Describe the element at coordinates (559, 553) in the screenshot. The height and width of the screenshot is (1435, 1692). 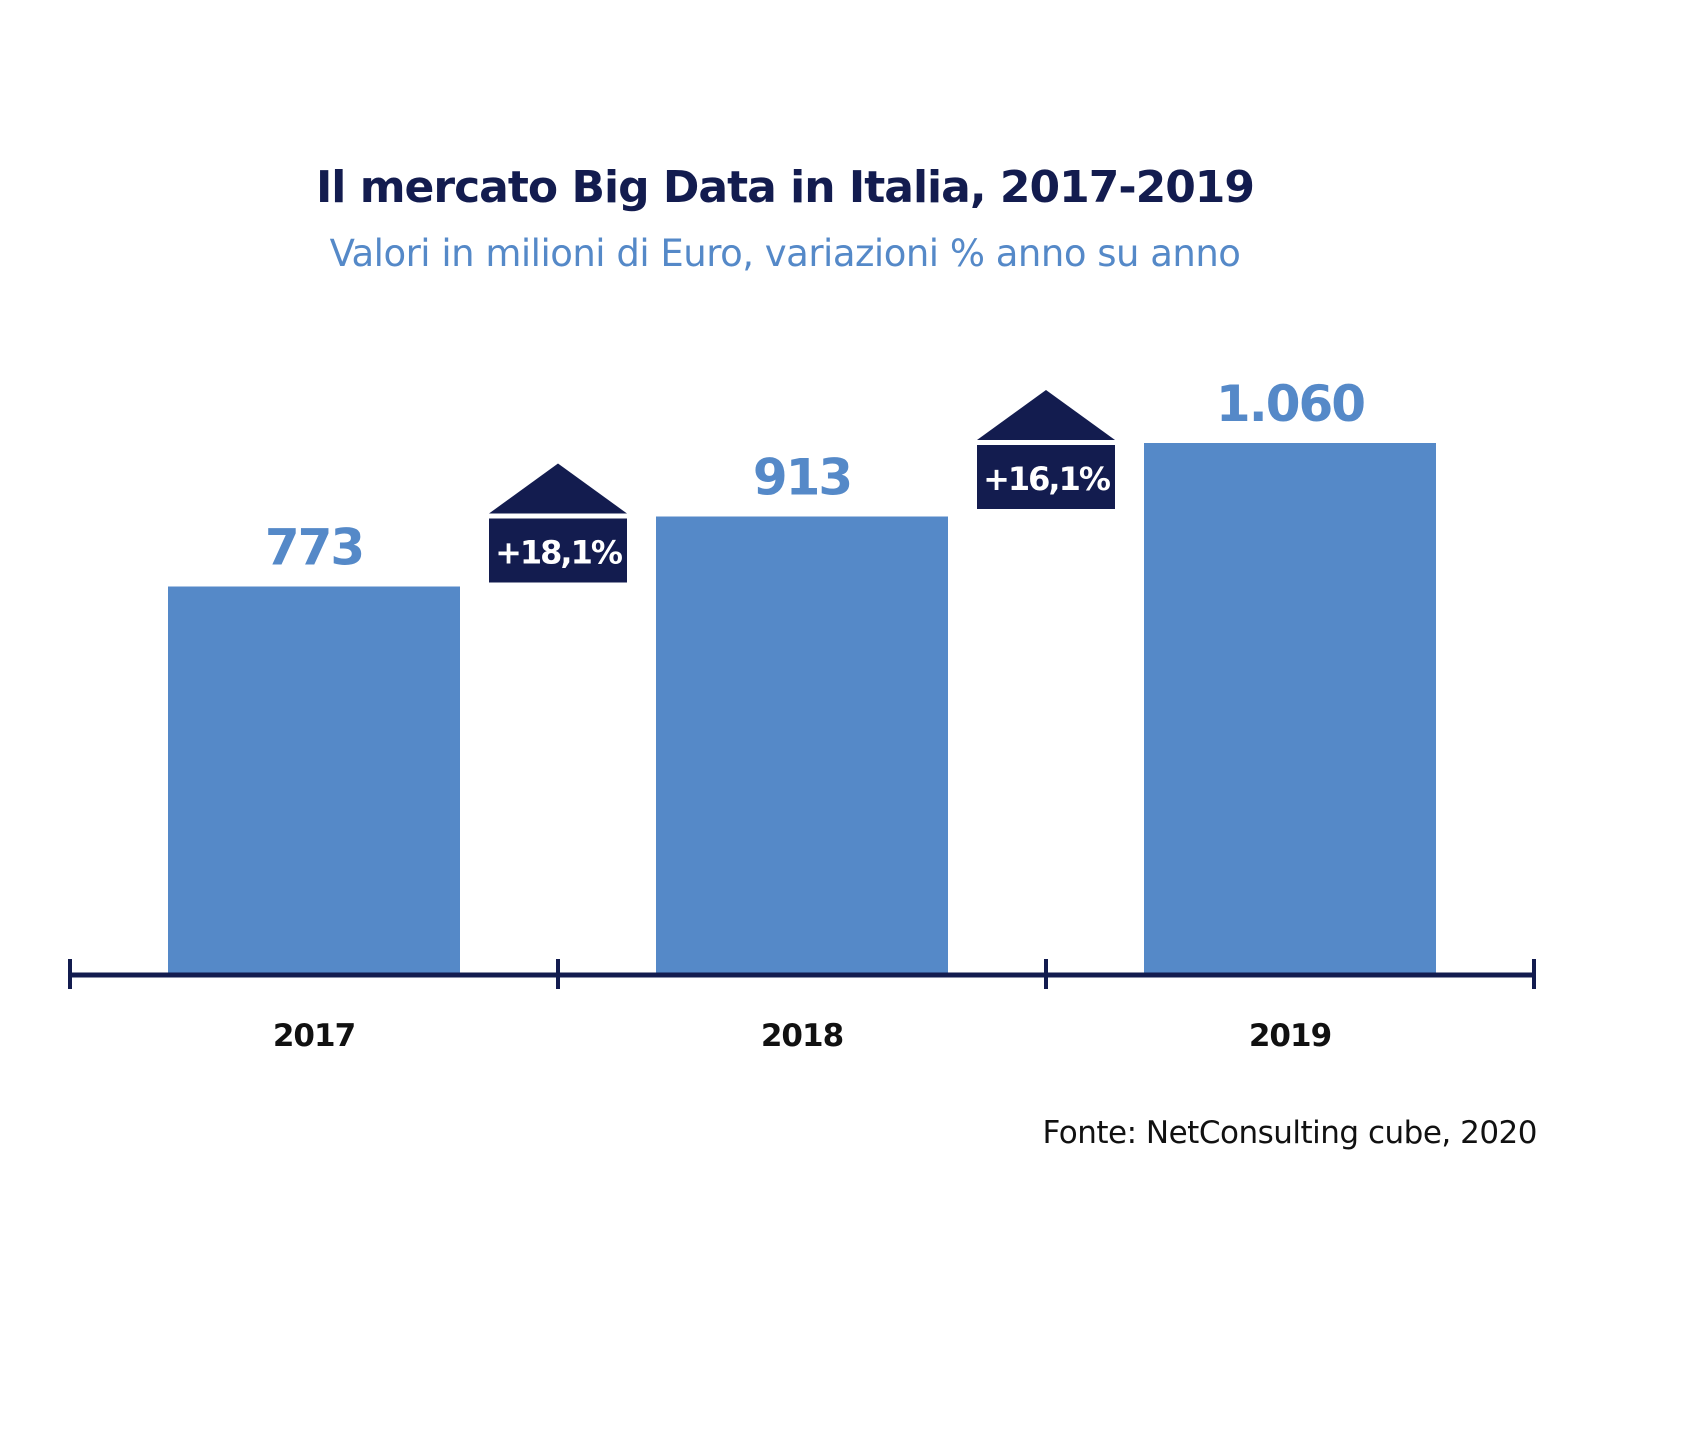
I see `growth-label: +18,1%` at that location.